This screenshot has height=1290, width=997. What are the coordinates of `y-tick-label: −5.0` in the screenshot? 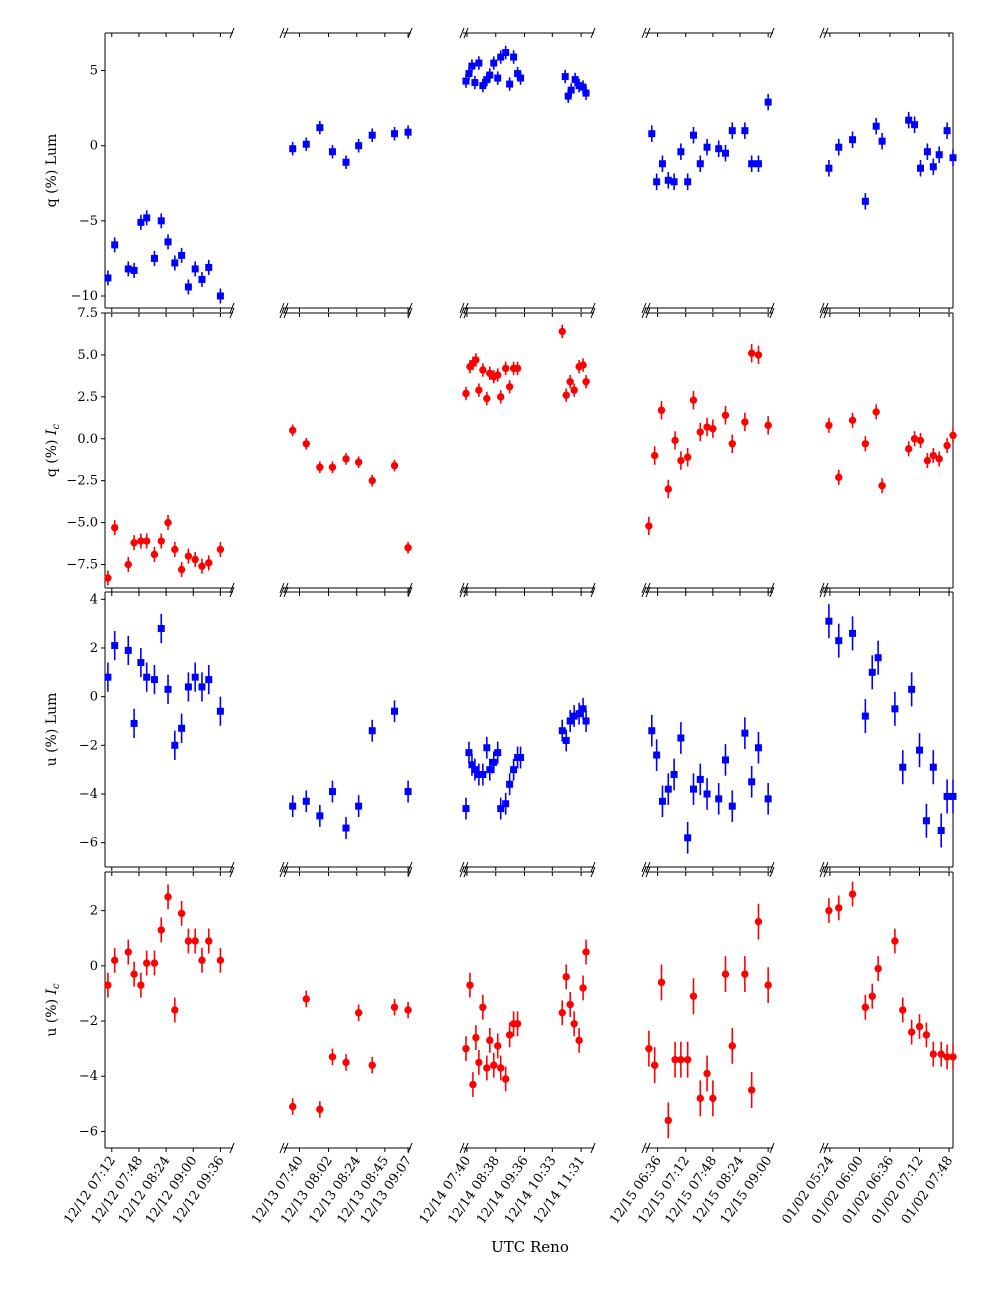 It's located at (82, 523).